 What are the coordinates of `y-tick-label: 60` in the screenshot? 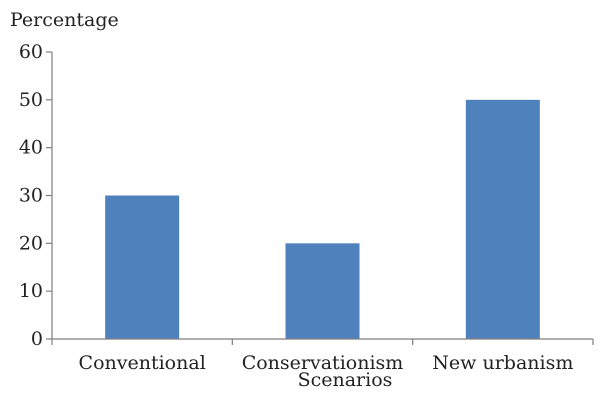 It's located at (31, 52).